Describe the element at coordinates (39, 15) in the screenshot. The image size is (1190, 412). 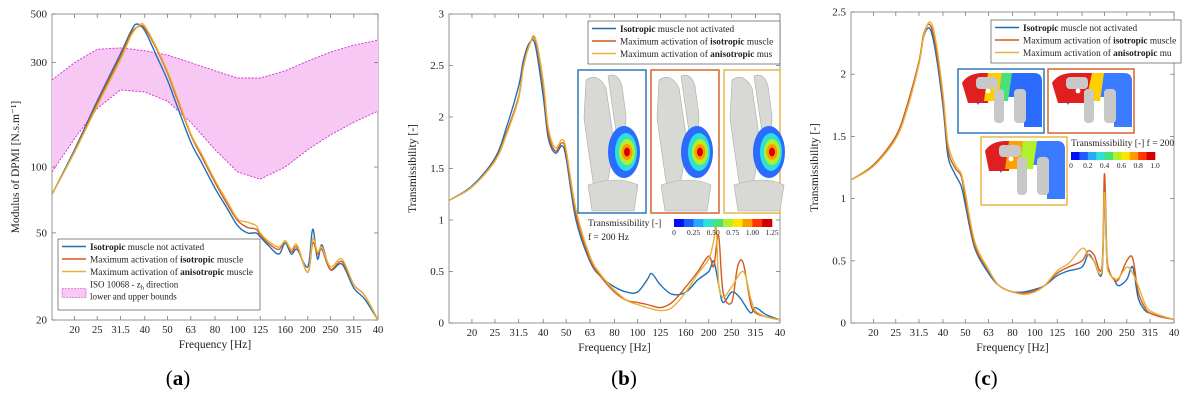
I see `y-tick-label: 500` at that location.